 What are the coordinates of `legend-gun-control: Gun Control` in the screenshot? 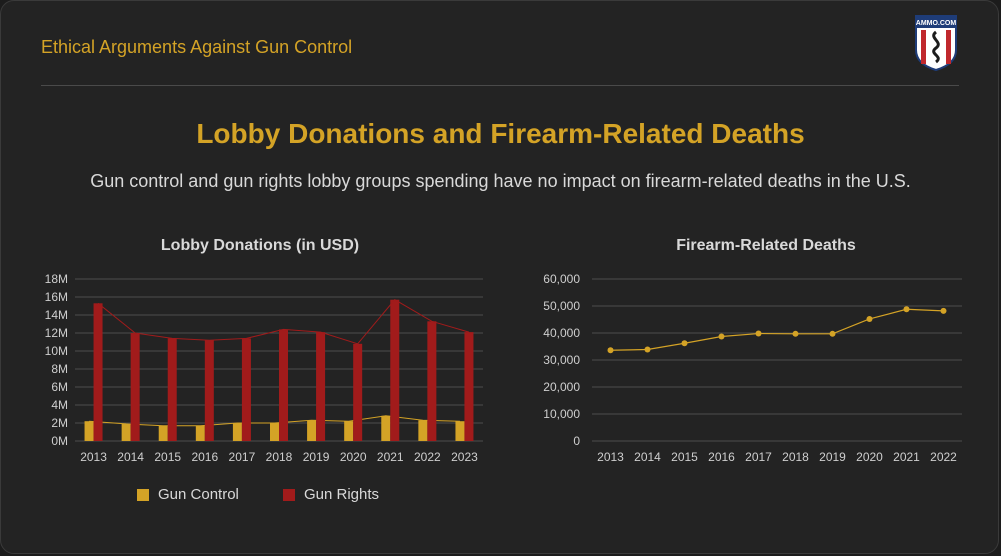 It's located at (188, 494).